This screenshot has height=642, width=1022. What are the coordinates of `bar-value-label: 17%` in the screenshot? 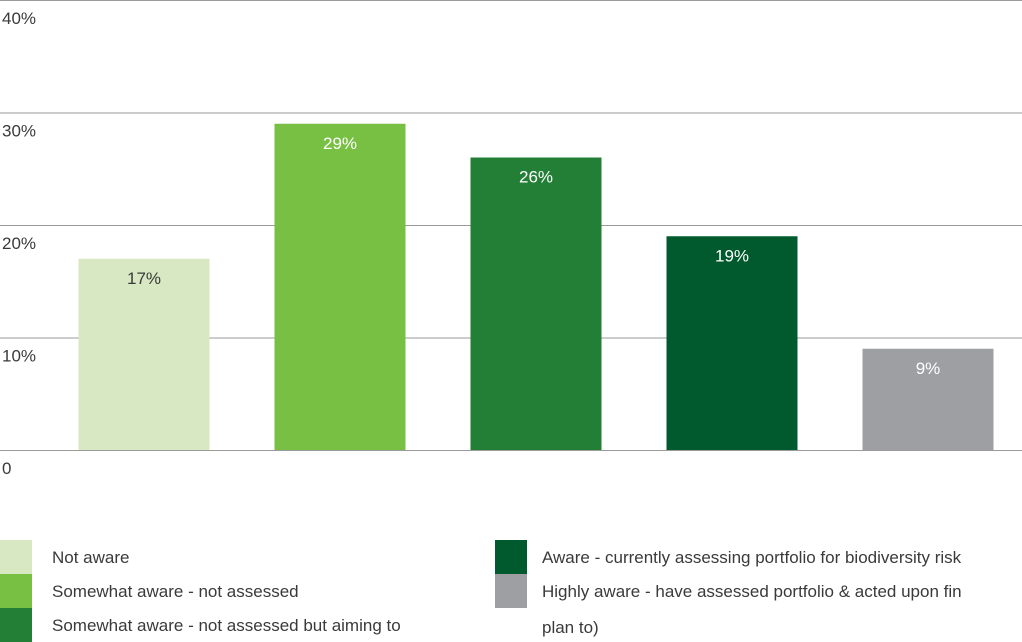 It's located at (144, 278).